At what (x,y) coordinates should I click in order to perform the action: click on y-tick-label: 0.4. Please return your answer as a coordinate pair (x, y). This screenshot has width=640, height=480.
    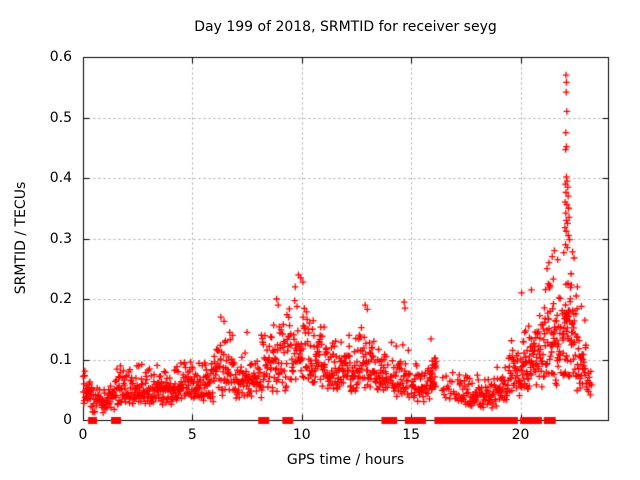
    Looking at the image, I should click on (60, 178).